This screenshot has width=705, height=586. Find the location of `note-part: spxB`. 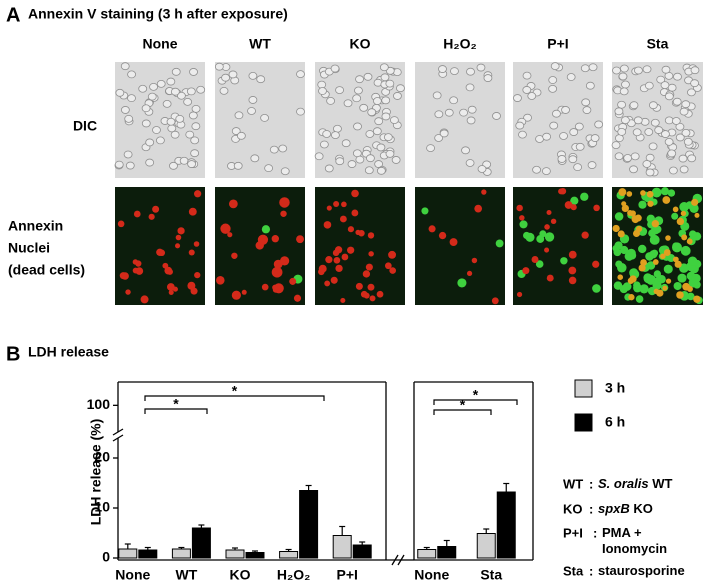

note-part: spxB is located at coordinates (614, 508).